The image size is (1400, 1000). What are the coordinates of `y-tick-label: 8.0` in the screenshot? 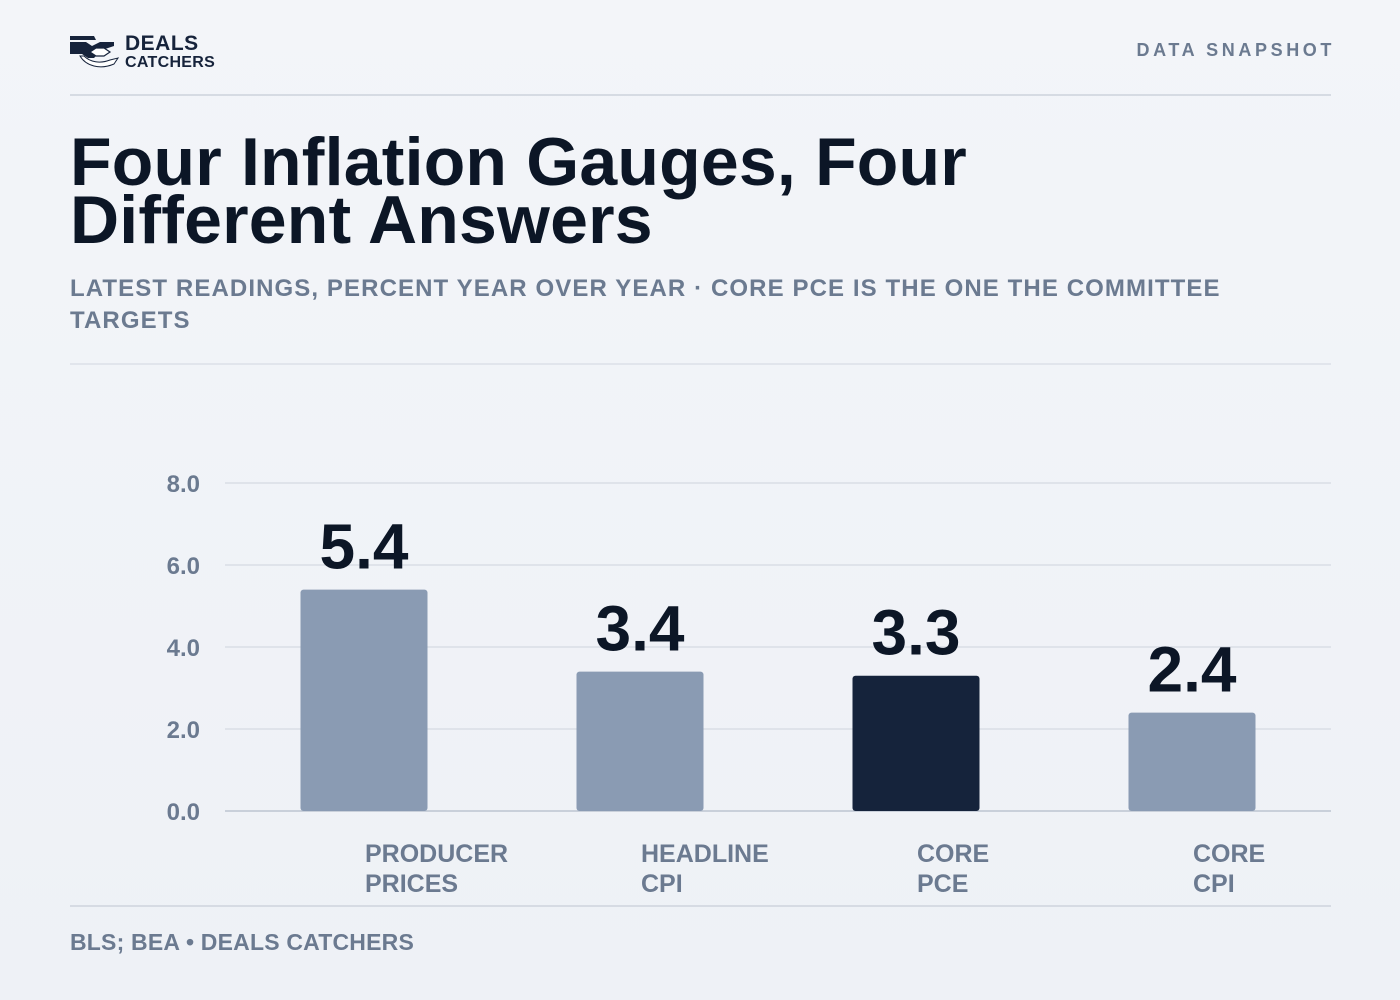 It's located at (183, 484).